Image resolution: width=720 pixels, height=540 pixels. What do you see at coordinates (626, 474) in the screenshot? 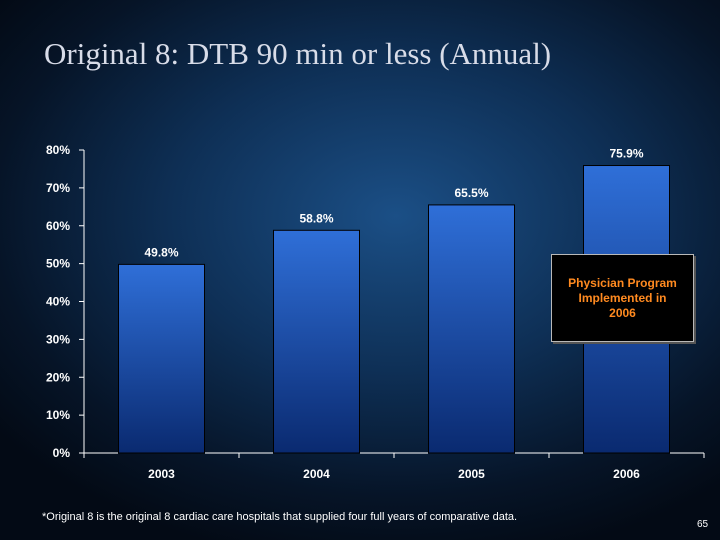
I see `x-tick-label-2006: 2006` at bounding box center [626, 474].